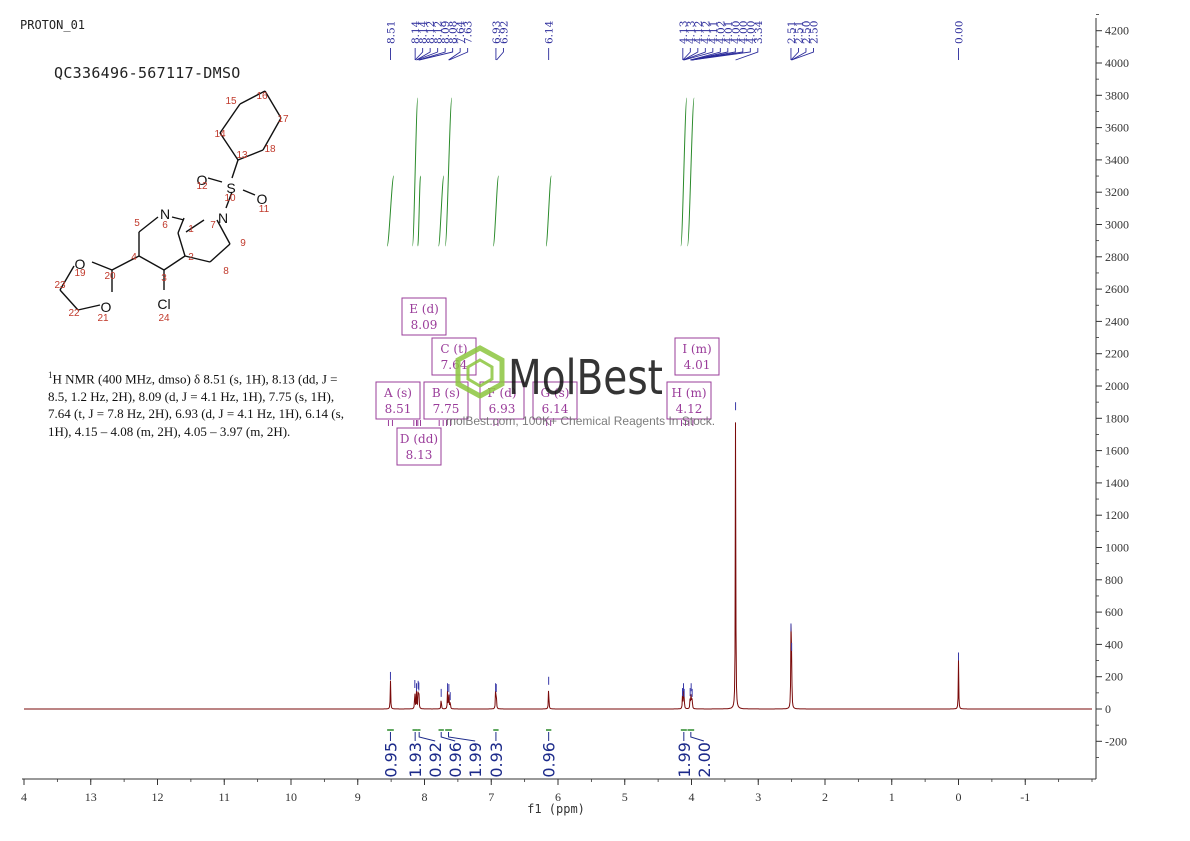  I want to click on integral-value: 1.93, so click(415, 760).